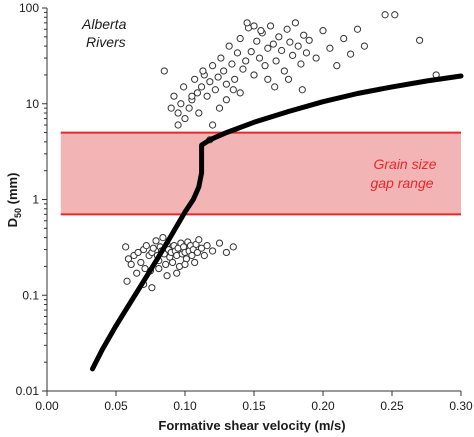 The image size is (474, 437). What do you see at coordinates (104, 24) in the screenshot?
I see `annotation-title-line1: Alberta` at bounding box center [104, 24].